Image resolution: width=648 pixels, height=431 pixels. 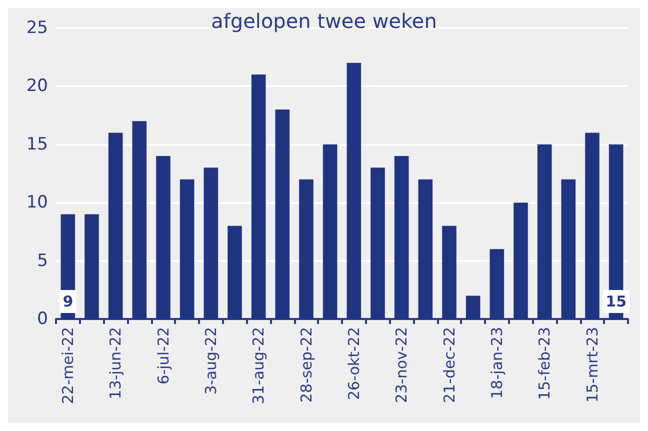 What do you see at coordinates (115, 363) in the screenshot?
I see `x-tick-label: 13-jun-22` at bounding box center [115, 363].